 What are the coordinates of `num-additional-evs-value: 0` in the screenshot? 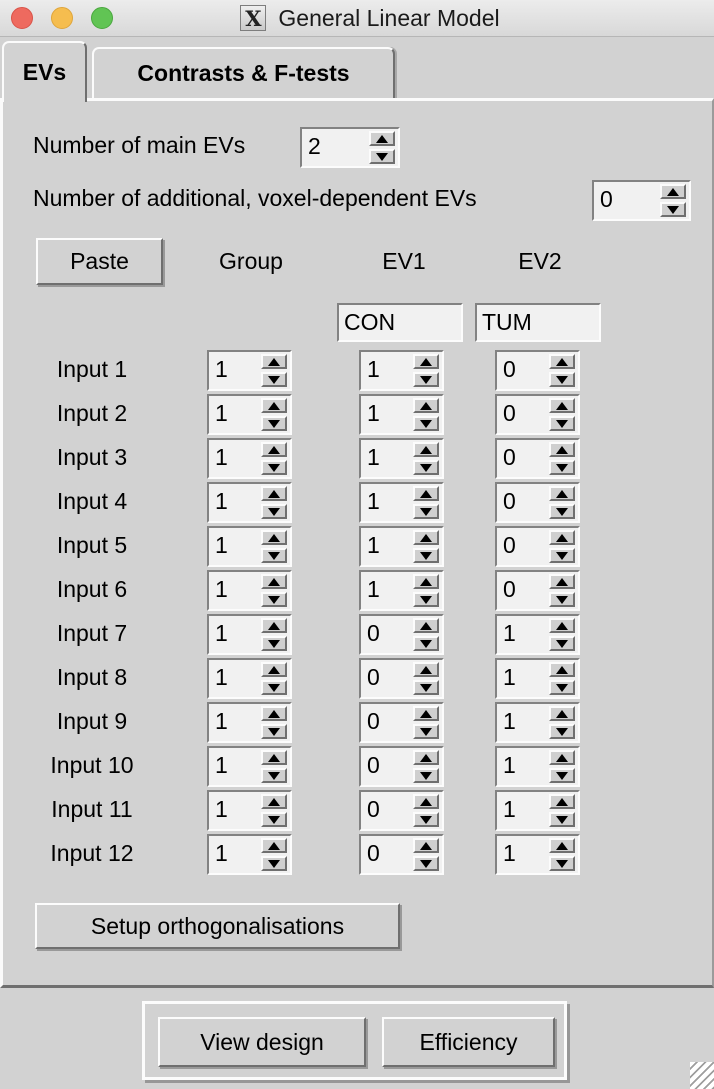 It's located at (606, 199).